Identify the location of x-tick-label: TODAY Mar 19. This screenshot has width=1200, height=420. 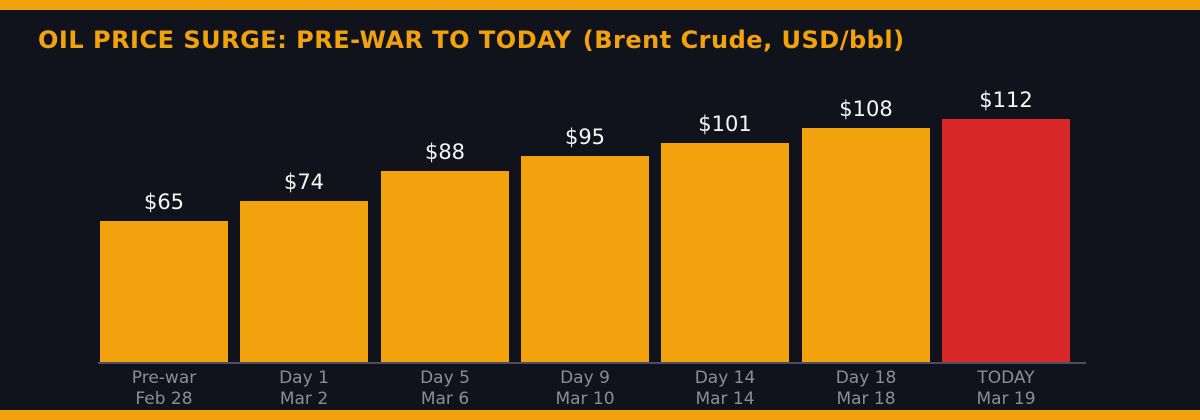
(1006, 389).